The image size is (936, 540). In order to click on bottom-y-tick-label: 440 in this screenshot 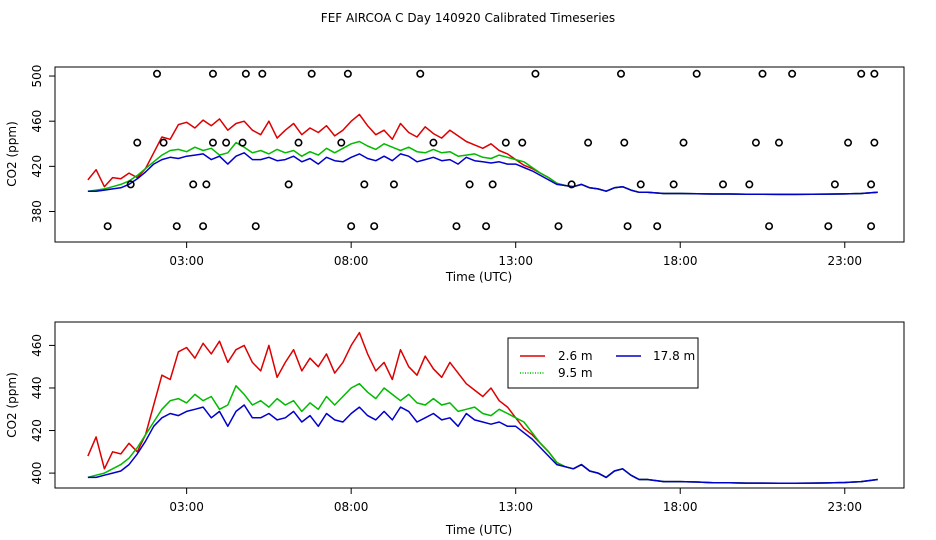, I will do `click(37, 388)`.